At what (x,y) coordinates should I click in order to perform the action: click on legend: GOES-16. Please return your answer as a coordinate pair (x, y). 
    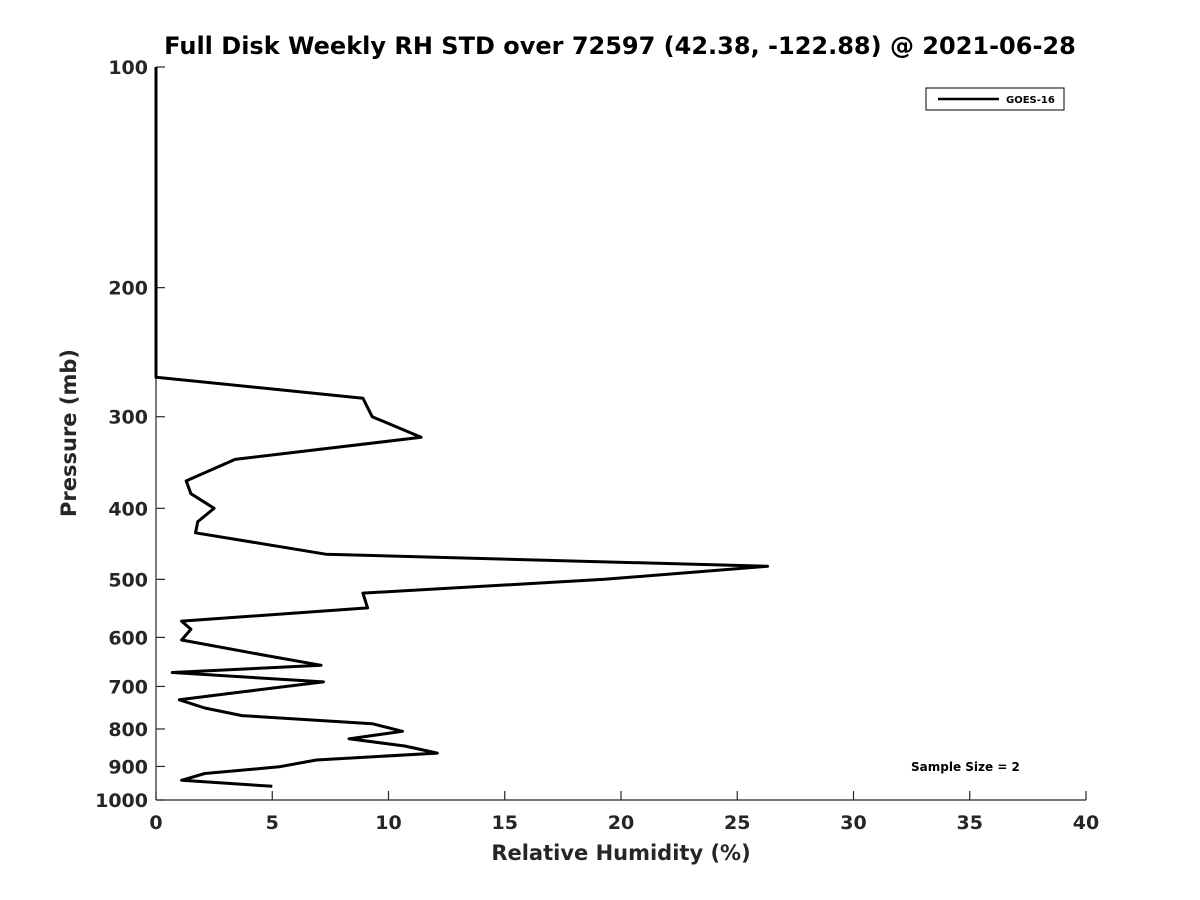
    Looking at the image, I should click on (995, 99).